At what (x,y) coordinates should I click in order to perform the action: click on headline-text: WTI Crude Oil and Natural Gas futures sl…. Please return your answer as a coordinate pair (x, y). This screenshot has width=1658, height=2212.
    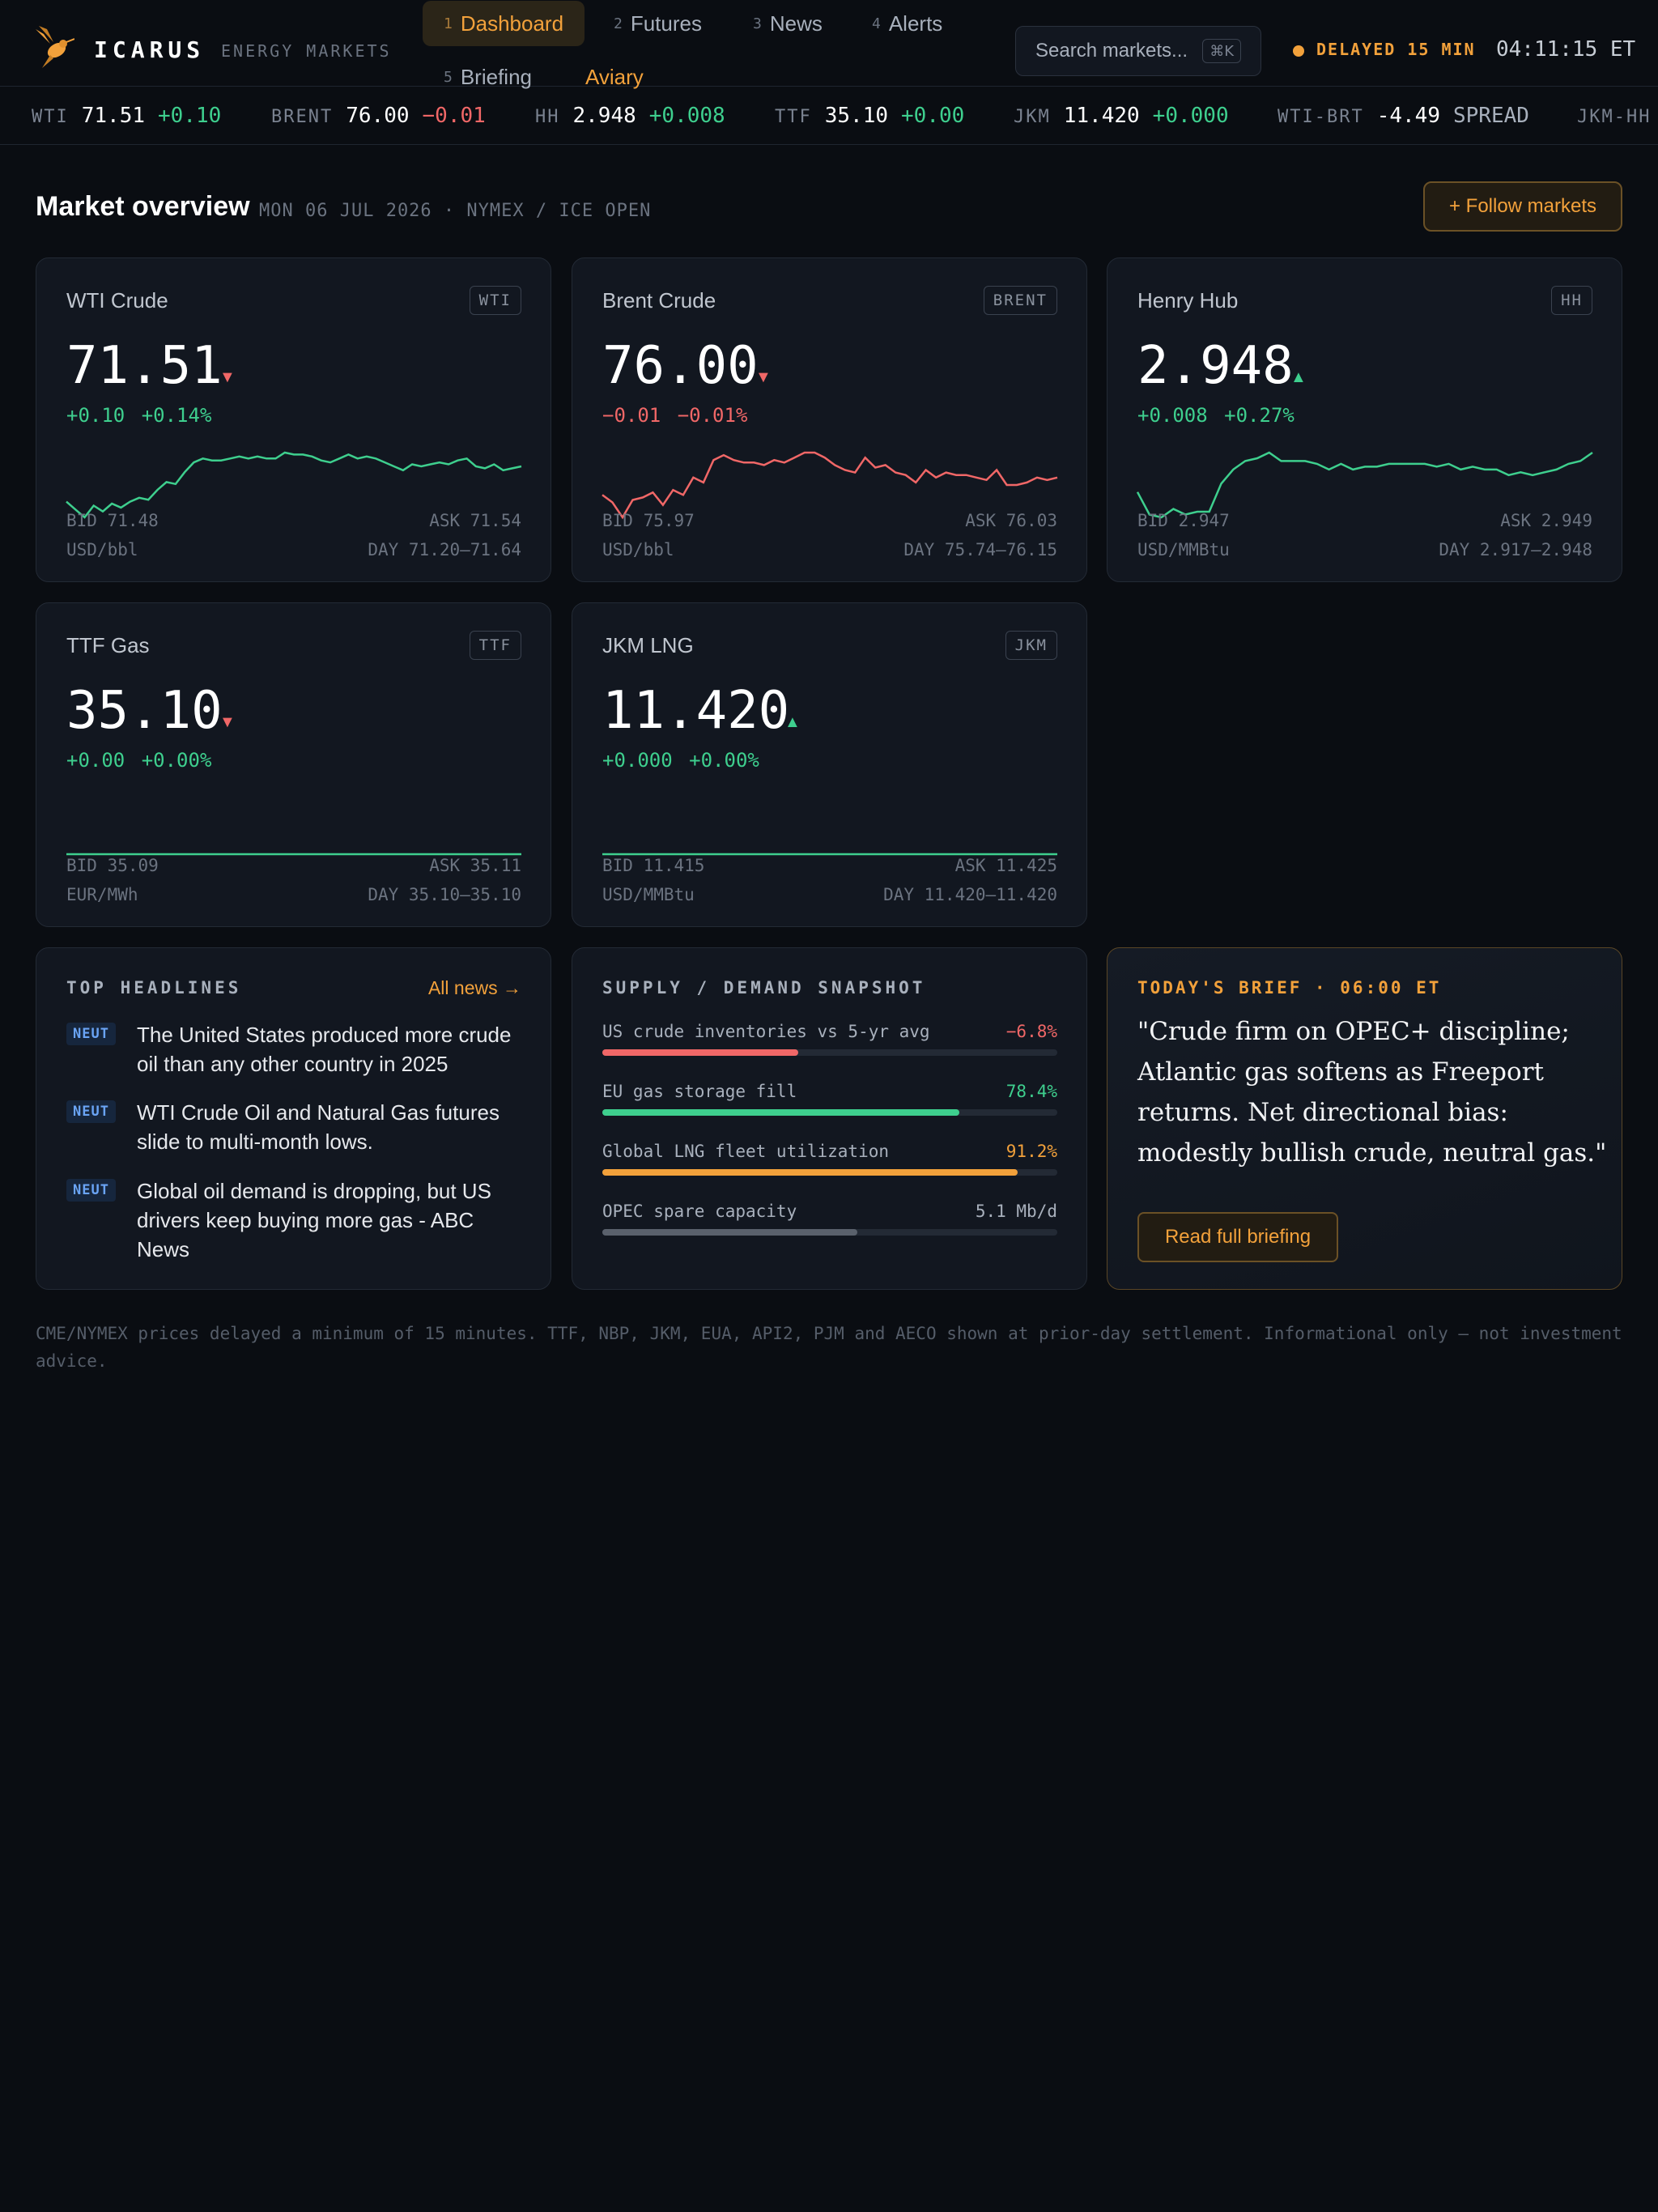
    Looking at the image, I should click on (318, 1127).